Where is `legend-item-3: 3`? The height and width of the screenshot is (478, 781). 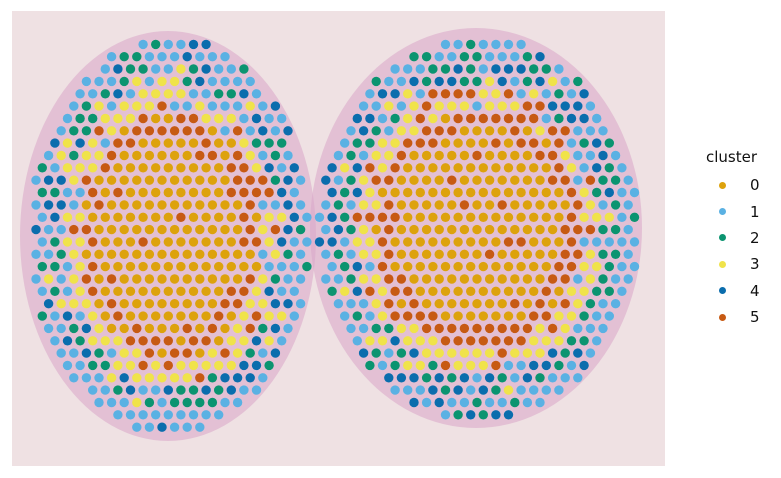
legend-item-3: 3 is located at coordinates (730, 264).